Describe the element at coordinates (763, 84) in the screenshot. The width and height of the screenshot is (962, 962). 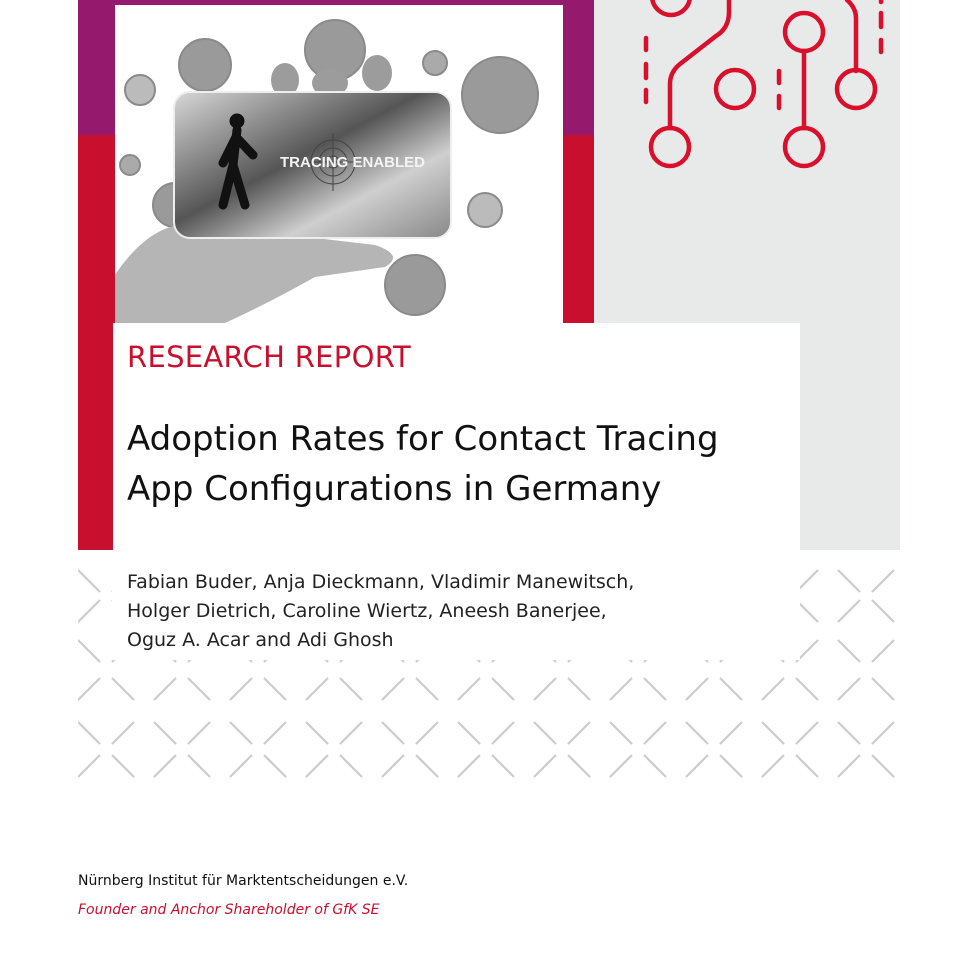
I see `circuit-icon` at that location.